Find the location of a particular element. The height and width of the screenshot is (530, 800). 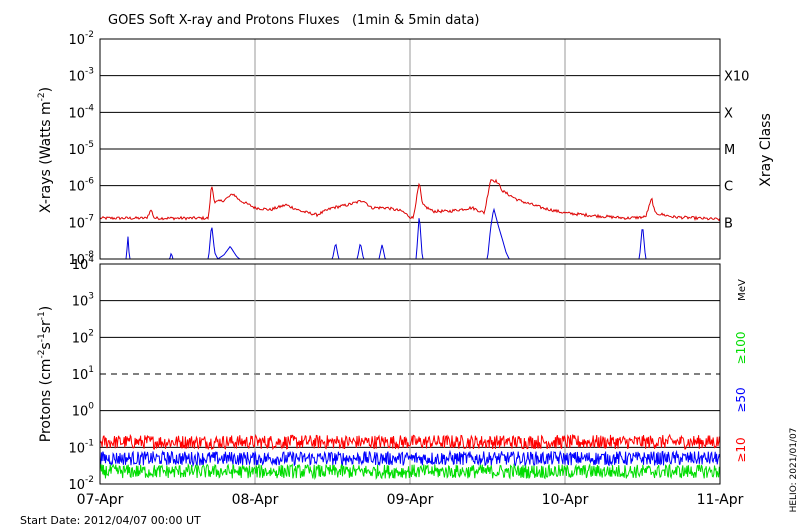

credit: HELIO: 2021/01/07 is located at coordinates (794, 470).